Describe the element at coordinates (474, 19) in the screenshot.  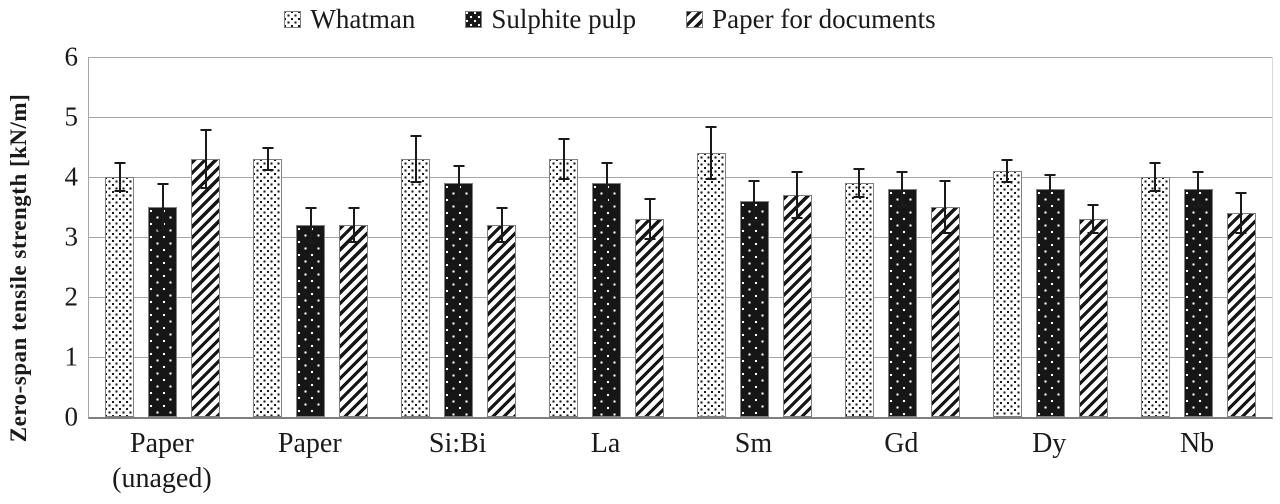
I see `dots-dark-swatch-icon` at that location.